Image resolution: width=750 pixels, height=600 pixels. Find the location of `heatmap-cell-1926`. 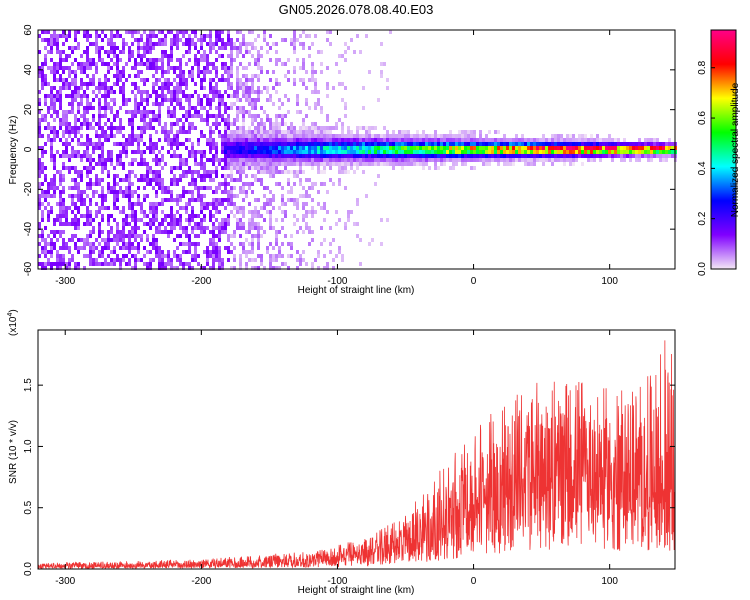

heatmap-cell-1926 is located at coordinates (213, 156).